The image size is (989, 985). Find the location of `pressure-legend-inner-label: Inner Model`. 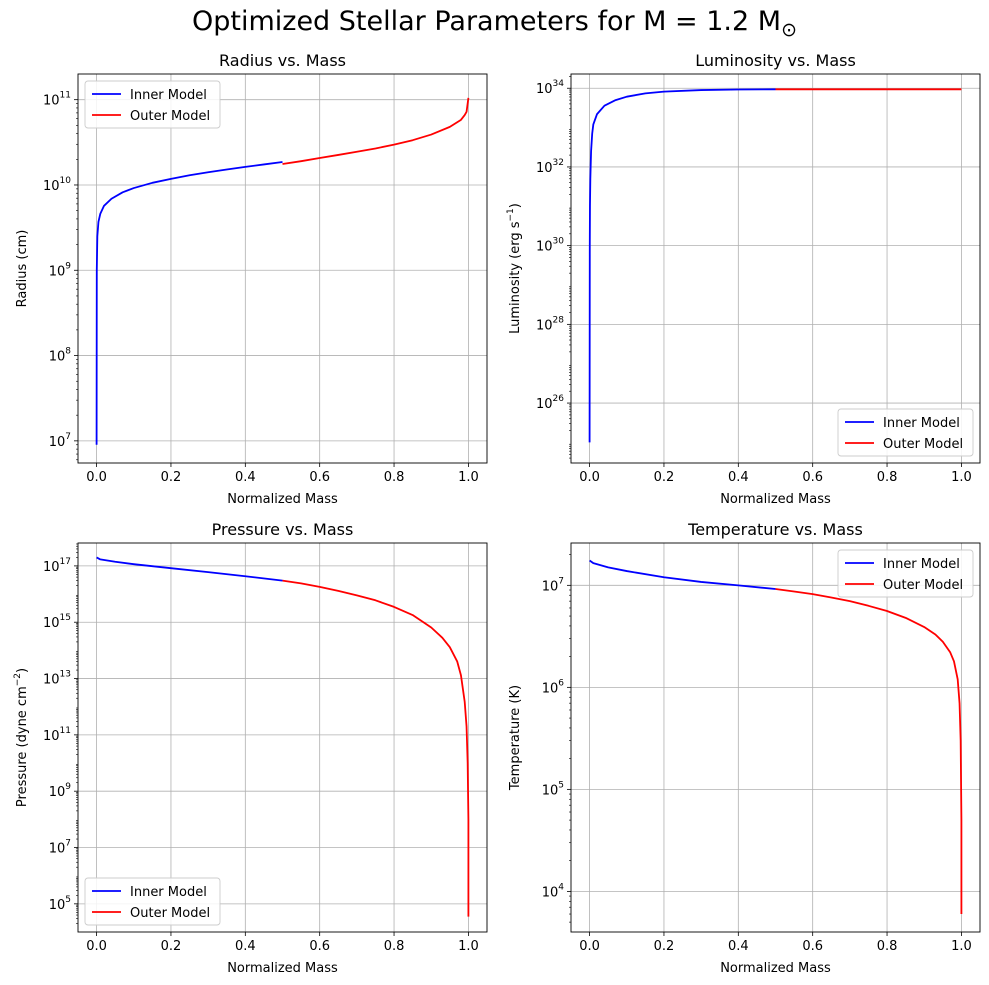

pressure-legend-inner-label: Inner Model is located at coordinates (168, 892).